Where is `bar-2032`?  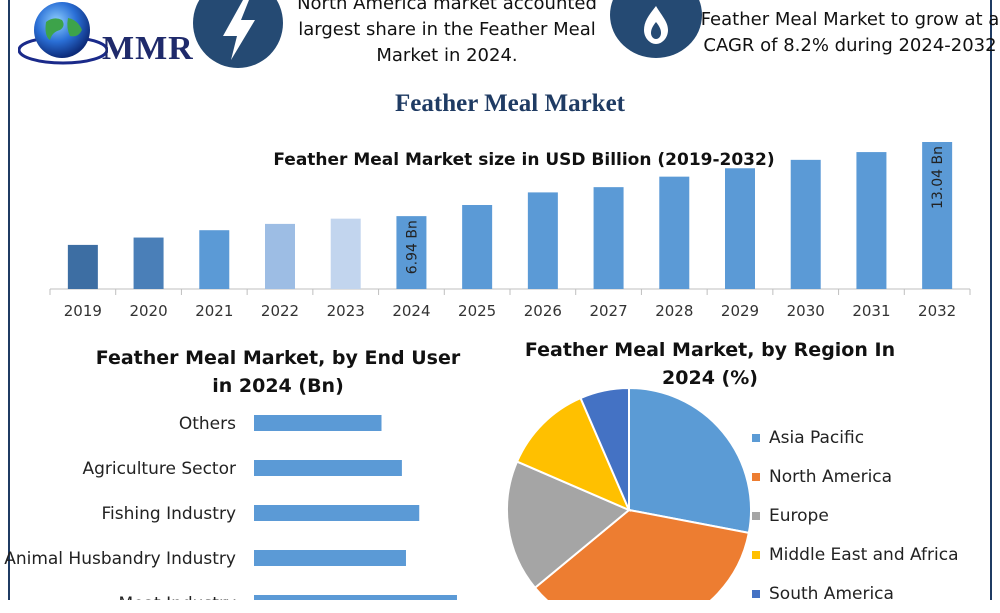
bar-2032 is located at coordinates (937, 215).